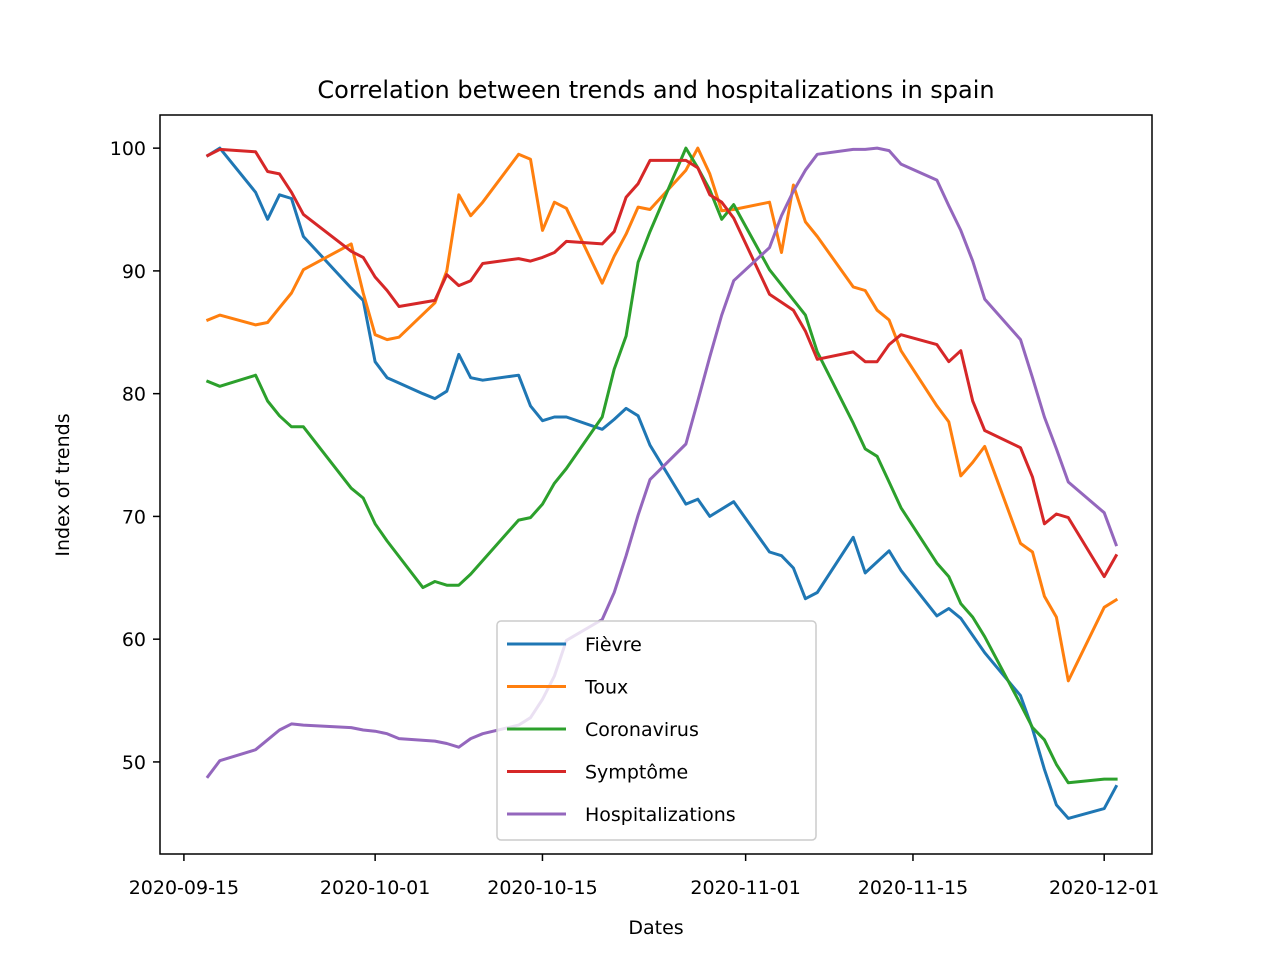  I want to click on y-tick-label: 100, so click(128, 149).